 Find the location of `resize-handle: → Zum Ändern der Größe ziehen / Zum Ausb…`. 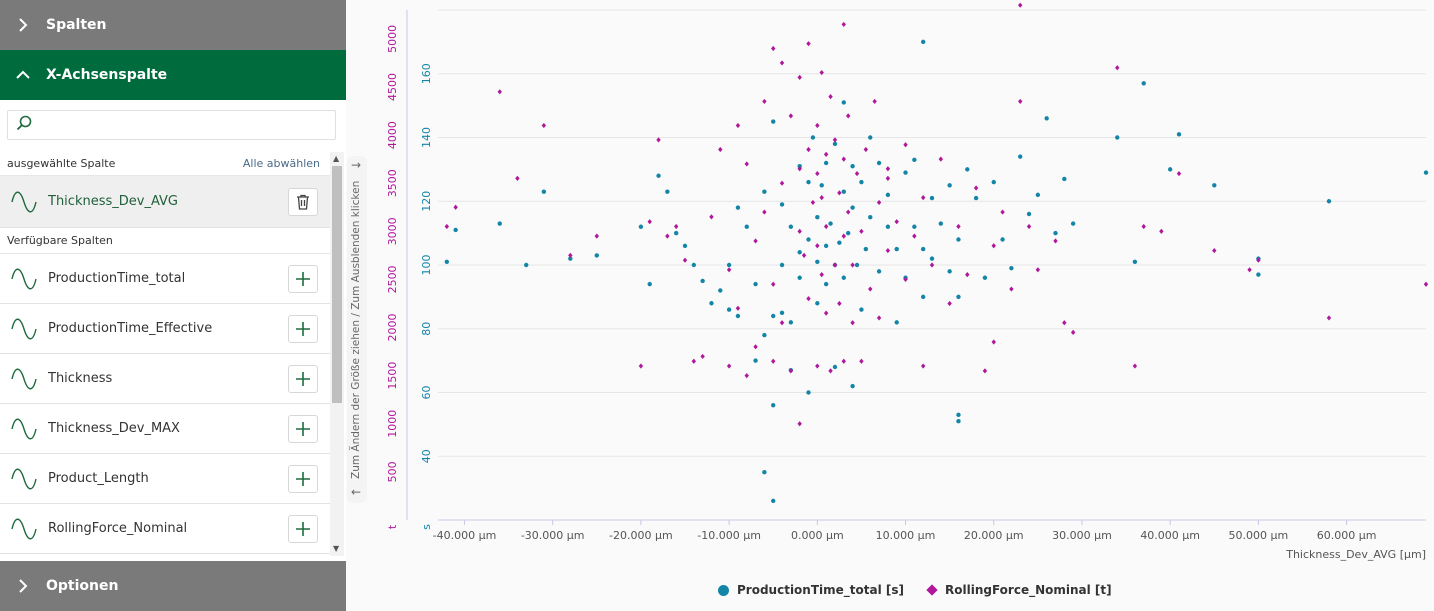

resize-handle: → Zum Ändern der Größe ziehen / Zum Ausb… is located at coordinates (357, 329).